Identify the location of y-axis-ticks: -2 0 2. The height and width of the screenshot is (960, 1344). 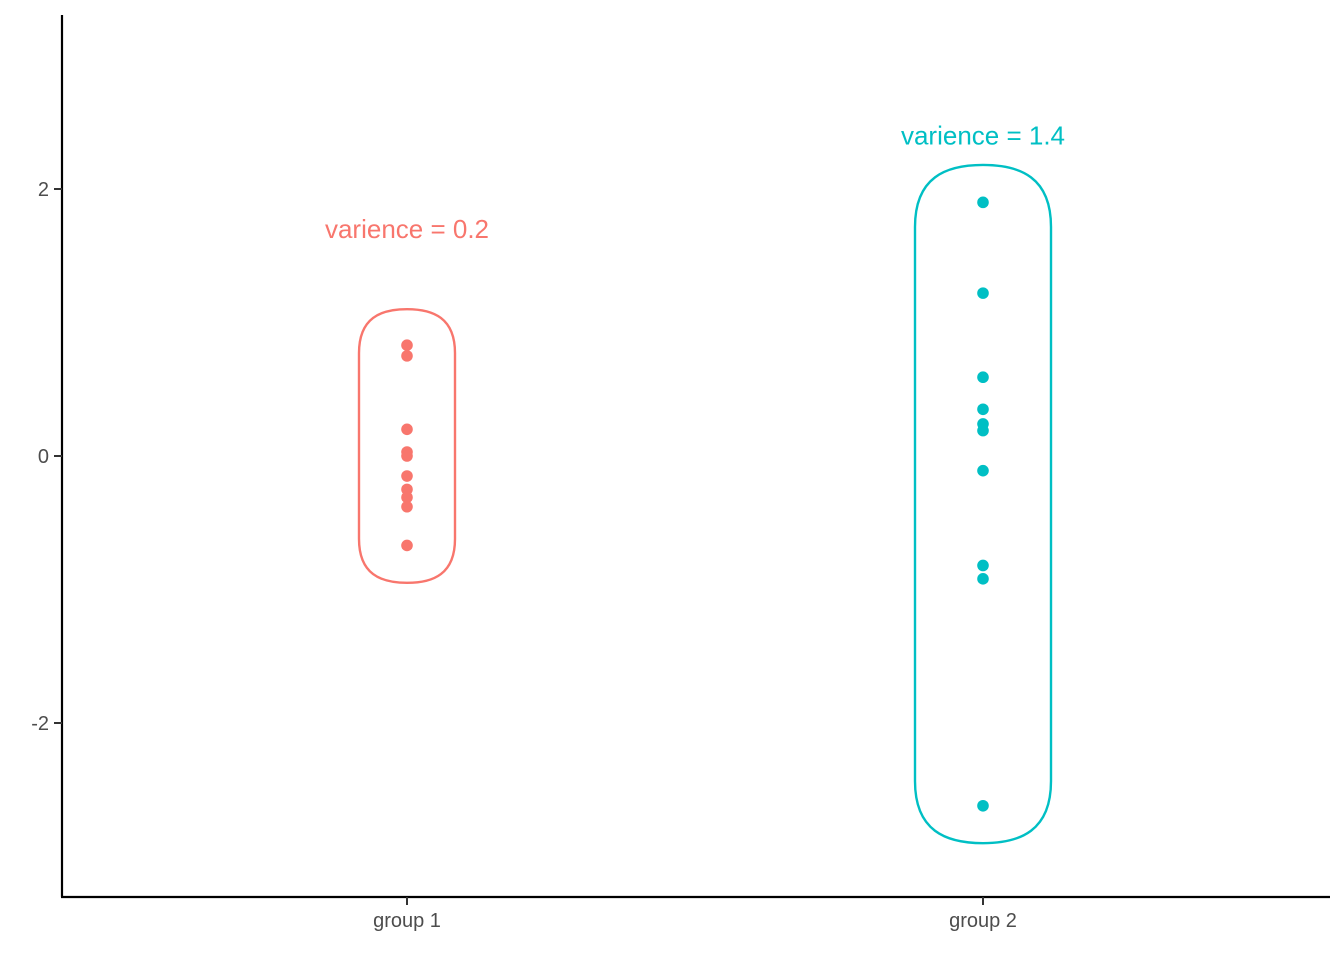
(46, 457).